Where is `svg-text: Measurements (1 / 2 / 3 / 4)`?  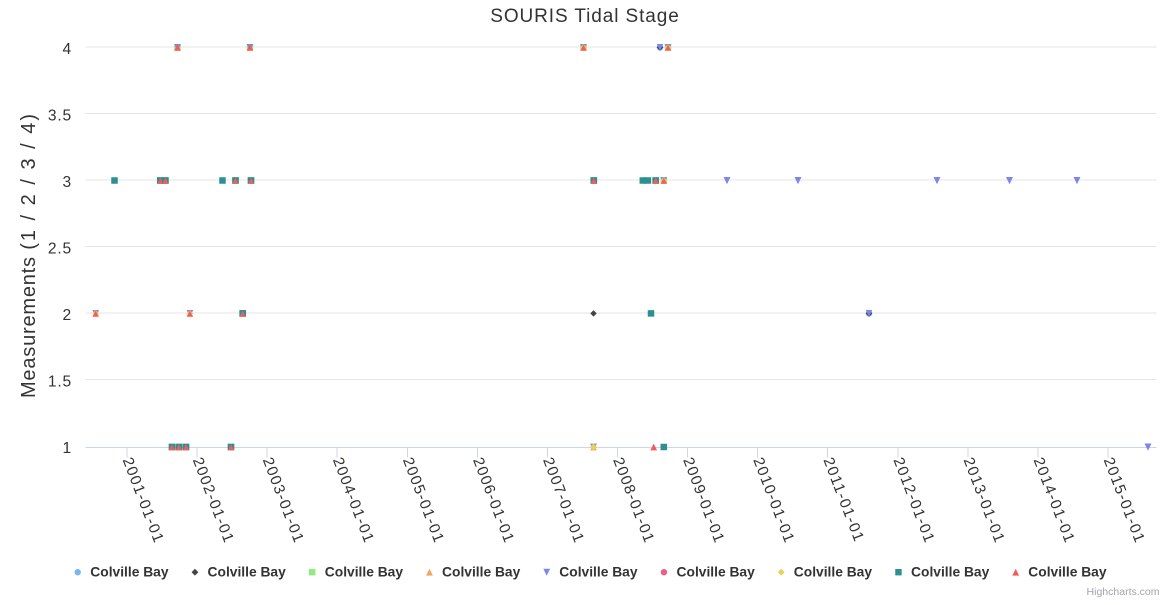
svg-text: Measurements (1 / 2 / 3 / 4) is located at coordinates (29, 255).